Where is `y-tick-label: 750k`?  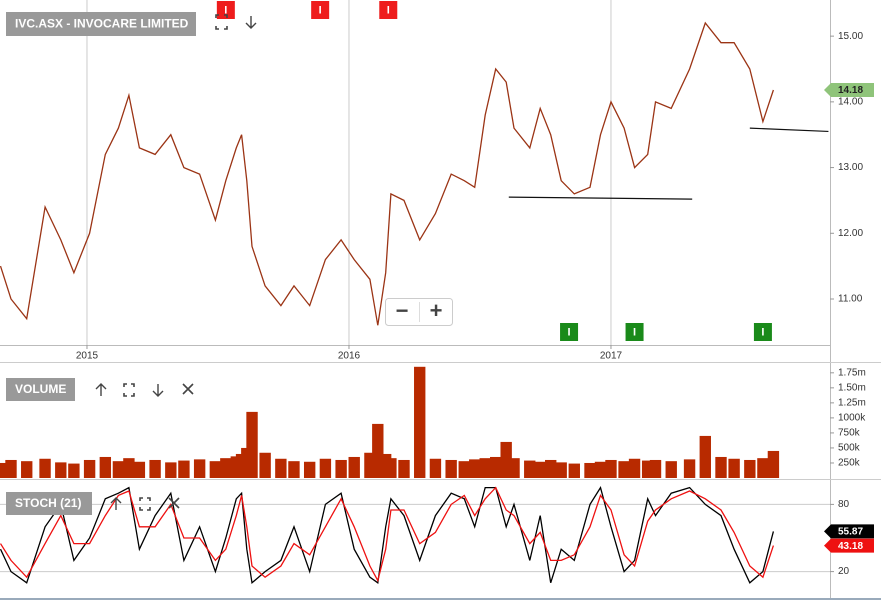 y-tick-label: 750k is located at coordinates (849, 433).